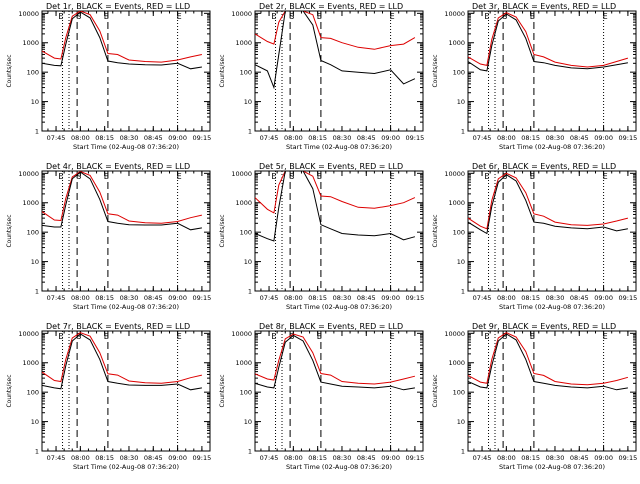  I want to click on panel-title: Det 2r, BLACK = Events, RED = LLD, so click(331, 6).